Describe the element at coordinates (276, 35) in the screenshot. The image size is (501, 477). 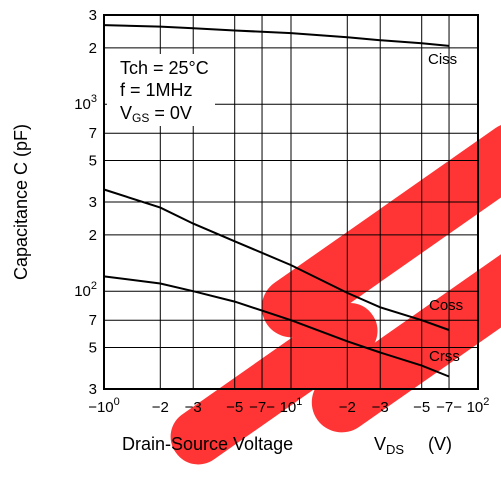
I see `series-line-ciss` at that location.